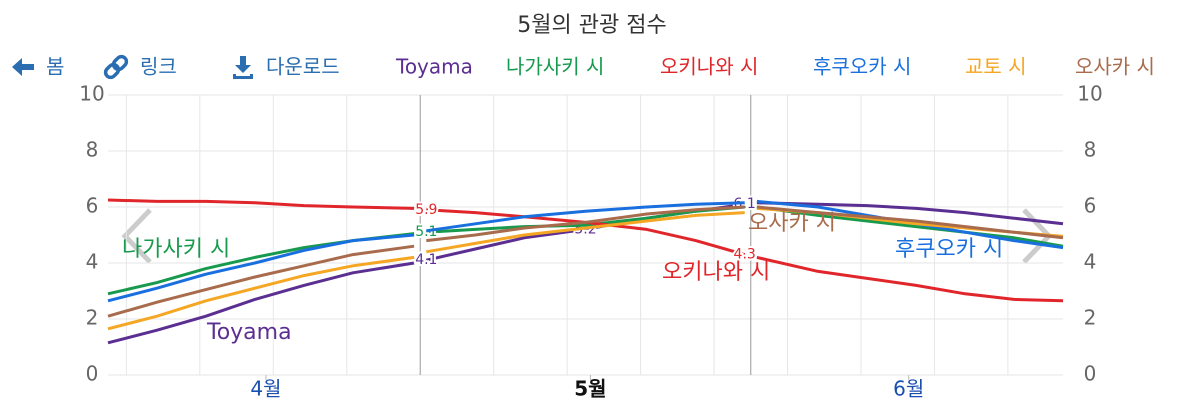 The height and width of the screenshot is (409, 1185). Describe the element at coordinates (92, 262) in the screenshot. I see `y-tick-label: 4` at that location.